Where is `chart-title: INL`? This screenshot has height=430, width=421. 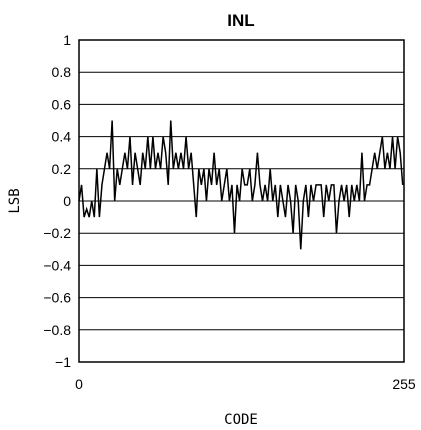 chart-title: INL is located at coordinates (240, 20).